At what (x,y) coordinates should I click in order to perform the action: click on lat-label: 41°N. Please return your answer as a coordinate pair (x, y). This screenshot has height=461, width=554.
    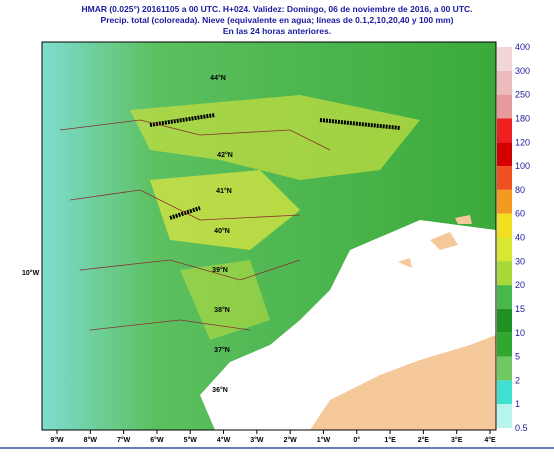
    Looking at the image, I should click on (224, 191).